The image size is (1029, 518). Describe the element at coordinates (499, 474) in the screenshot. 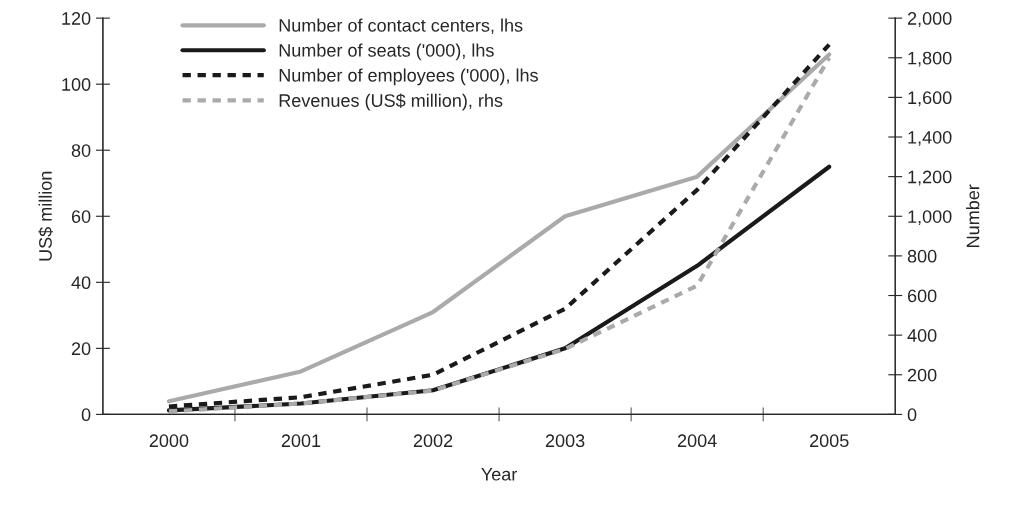

I see `x-axis-title: Year` at that location.